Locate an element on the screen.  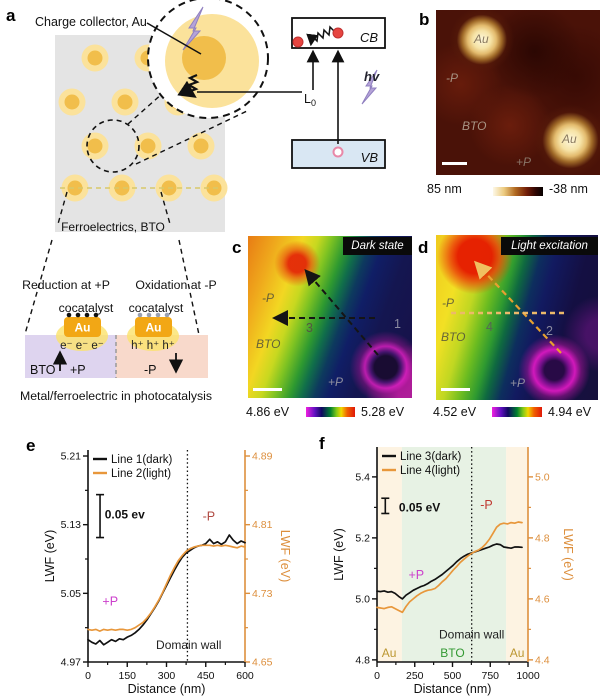
relaxation-zigzag-arrow is located at coordinates (320, 36).